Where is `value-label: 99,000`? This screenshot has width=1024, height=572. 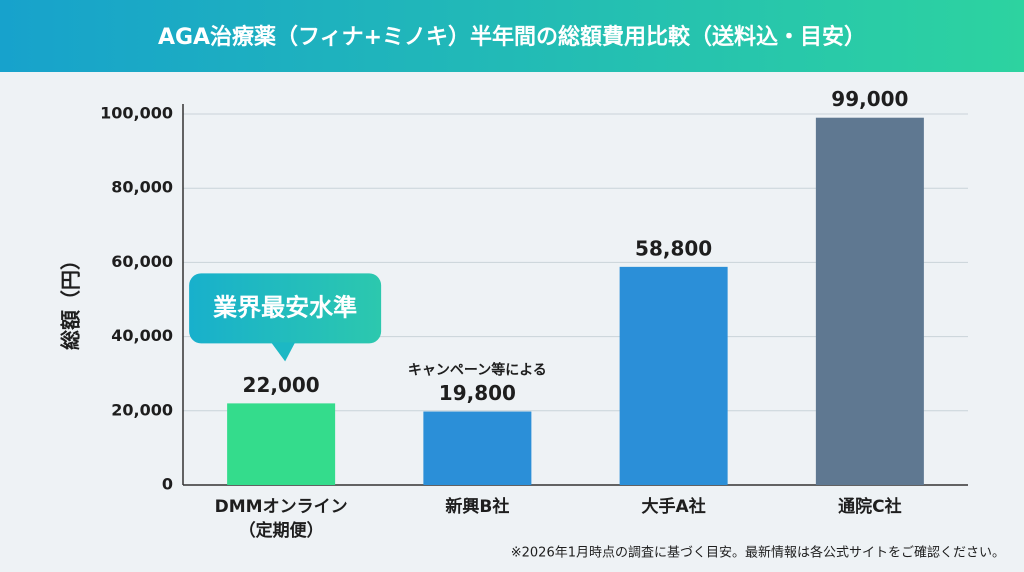 value-label: 99,000 is located at coordinates (869, 99).